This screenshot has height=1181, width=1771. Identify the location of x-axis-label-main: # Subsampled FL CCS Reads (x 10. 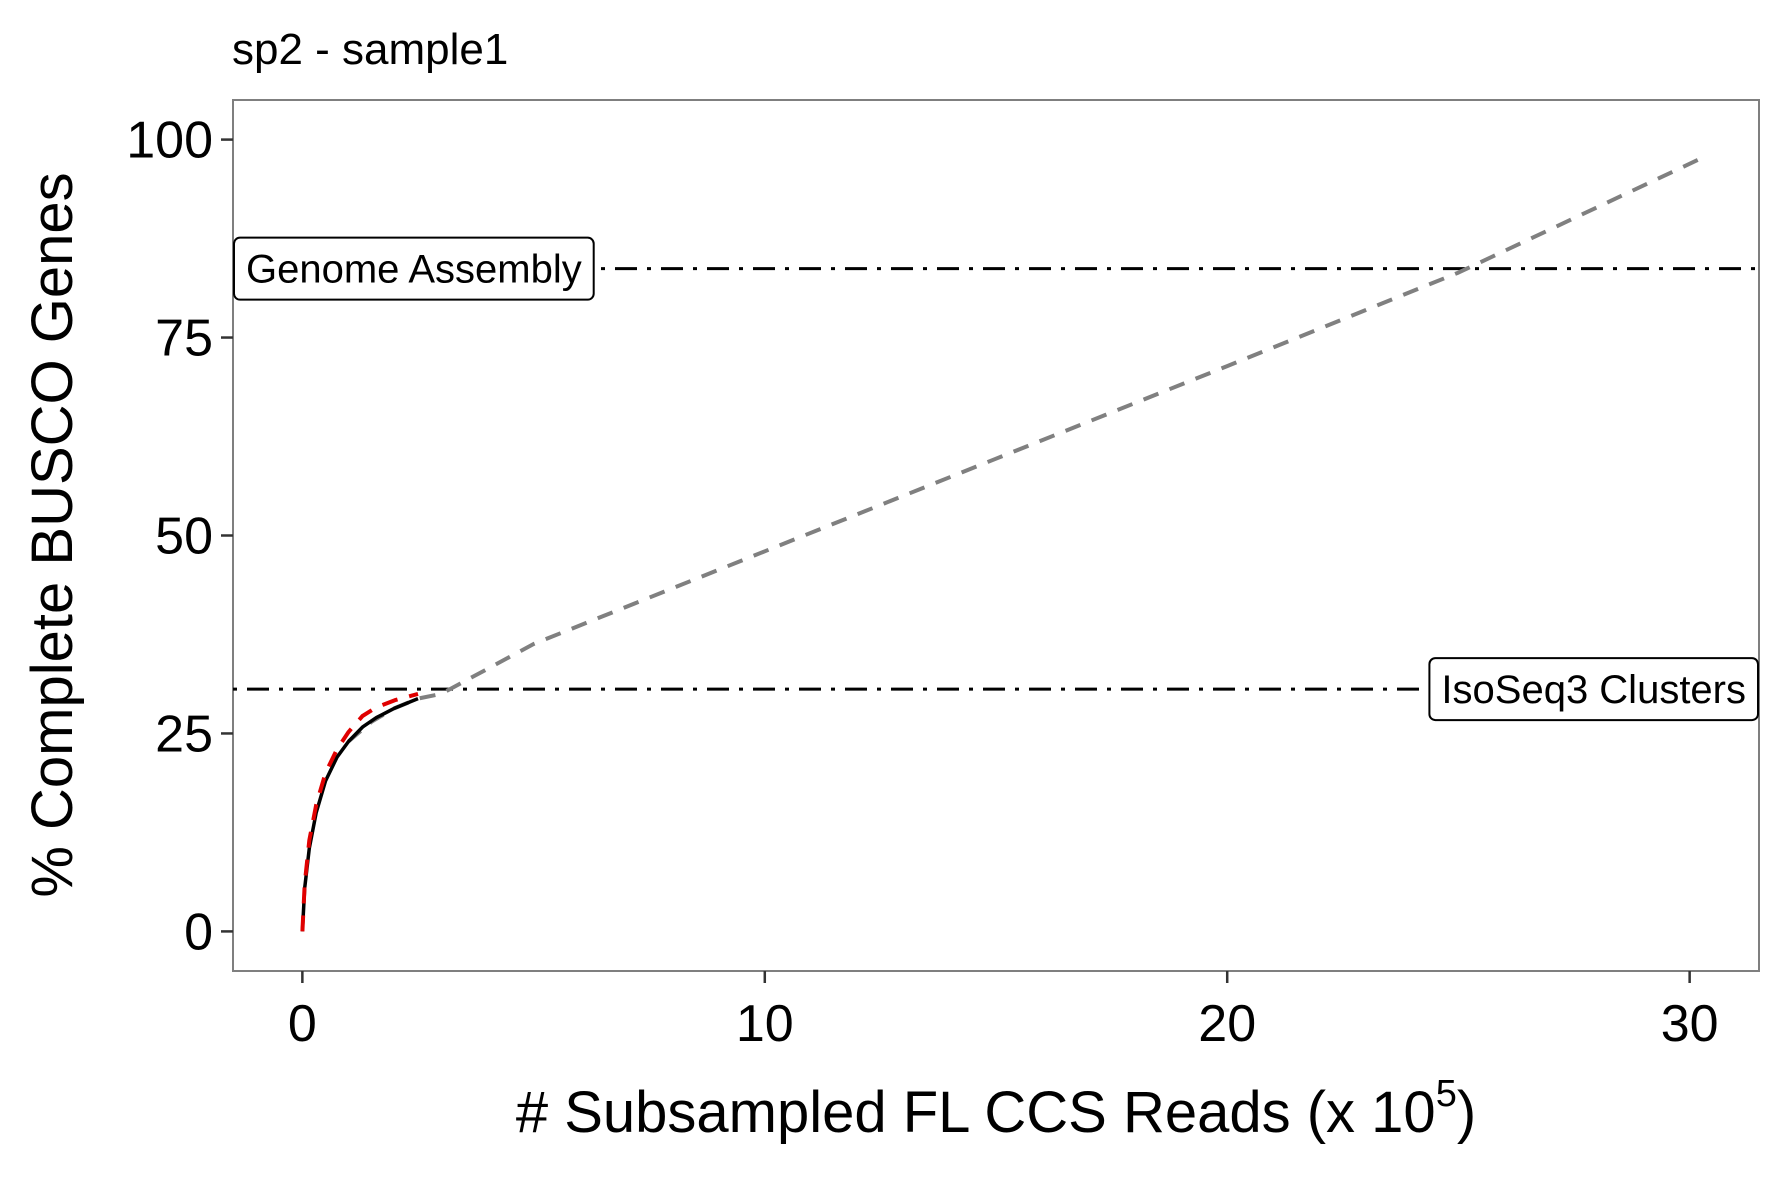
(976, 1112).